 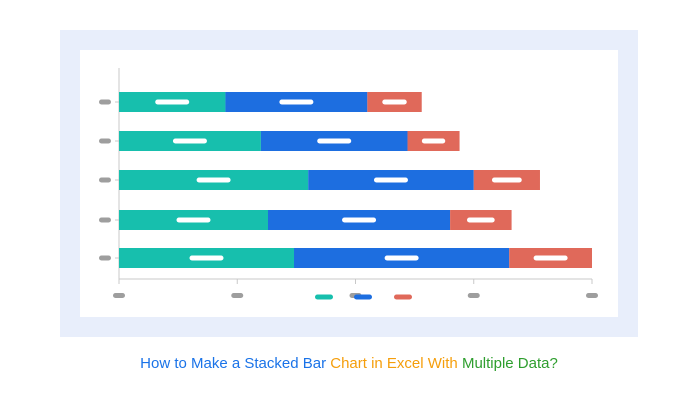 I want to click on data-label-row1-series3, so click(x=394, y=102).